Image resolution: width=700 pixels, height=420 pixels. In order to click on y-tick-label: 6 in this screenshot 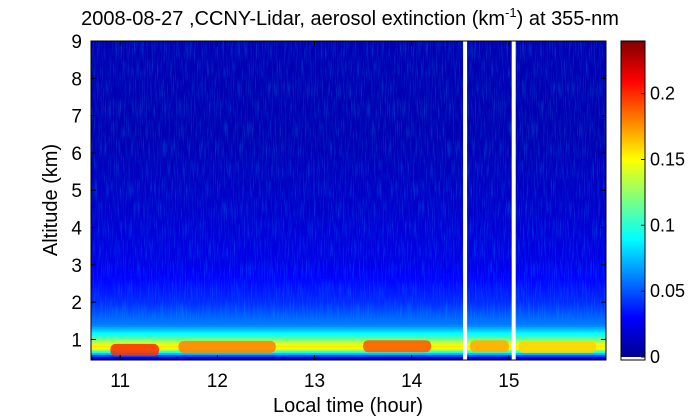, I will do `click(76, 154)`.